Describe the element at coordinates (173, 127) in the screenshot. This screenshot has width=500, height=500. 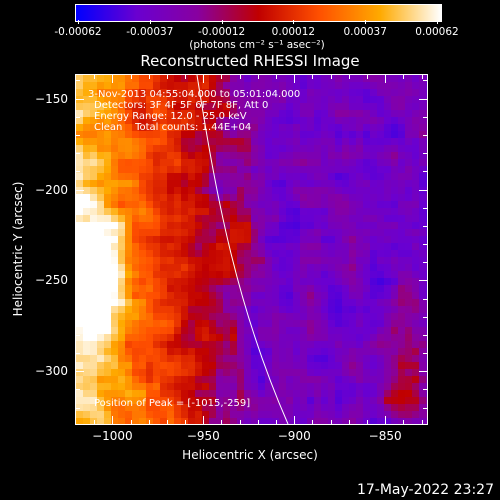
I see `counts-label: Clean Total counts: 1.44E+04` at that location.